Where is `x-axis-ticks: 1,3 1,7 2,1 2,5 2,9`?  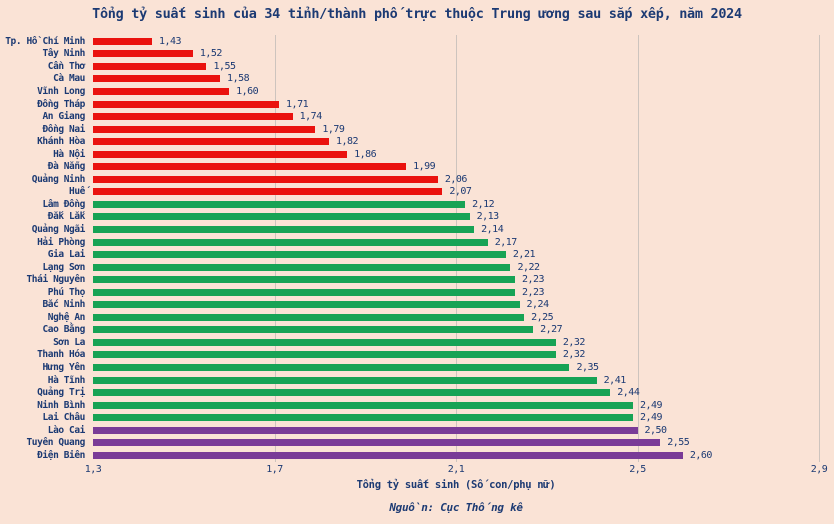
x-axis-ticks: 1,3 1,7 2,1 2,5 2,9 is located at coordinates (417, 471).